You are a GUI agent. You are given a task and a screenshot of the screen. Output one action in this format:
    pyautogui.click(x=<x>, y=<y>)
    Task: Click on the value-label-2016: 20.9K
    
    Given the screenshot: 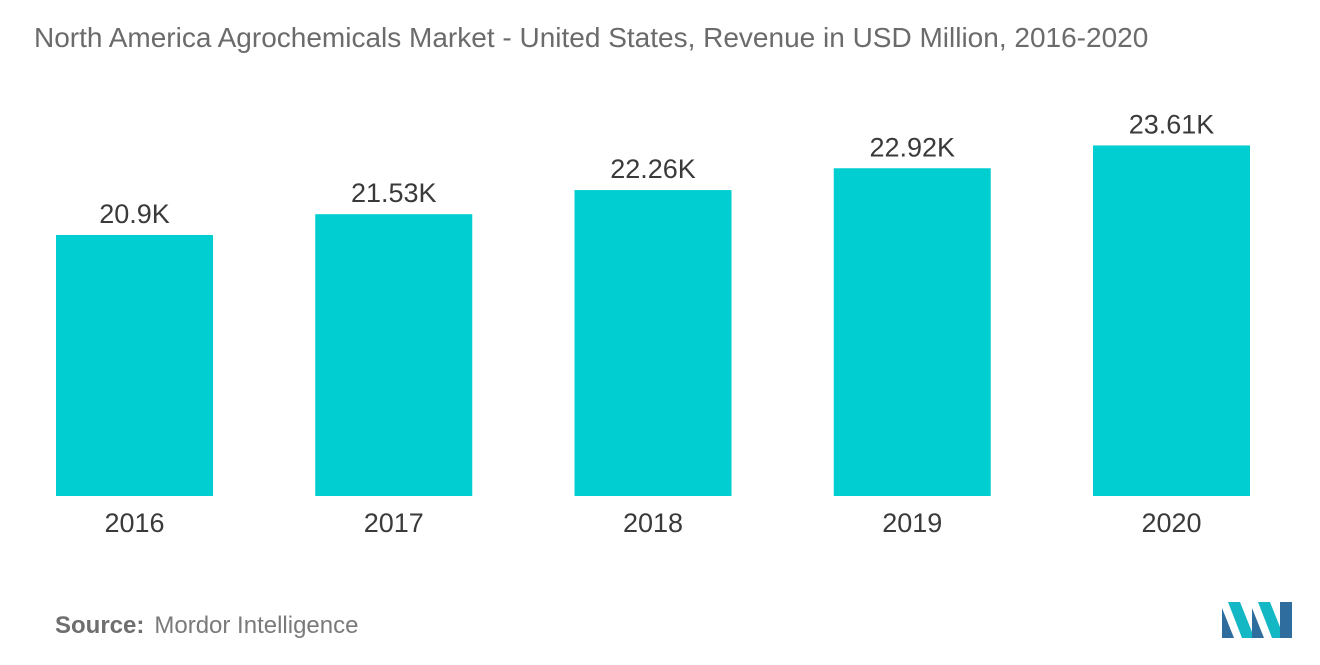 What is the action you would take?
    pyautogui.click(x=134, y=214)
    